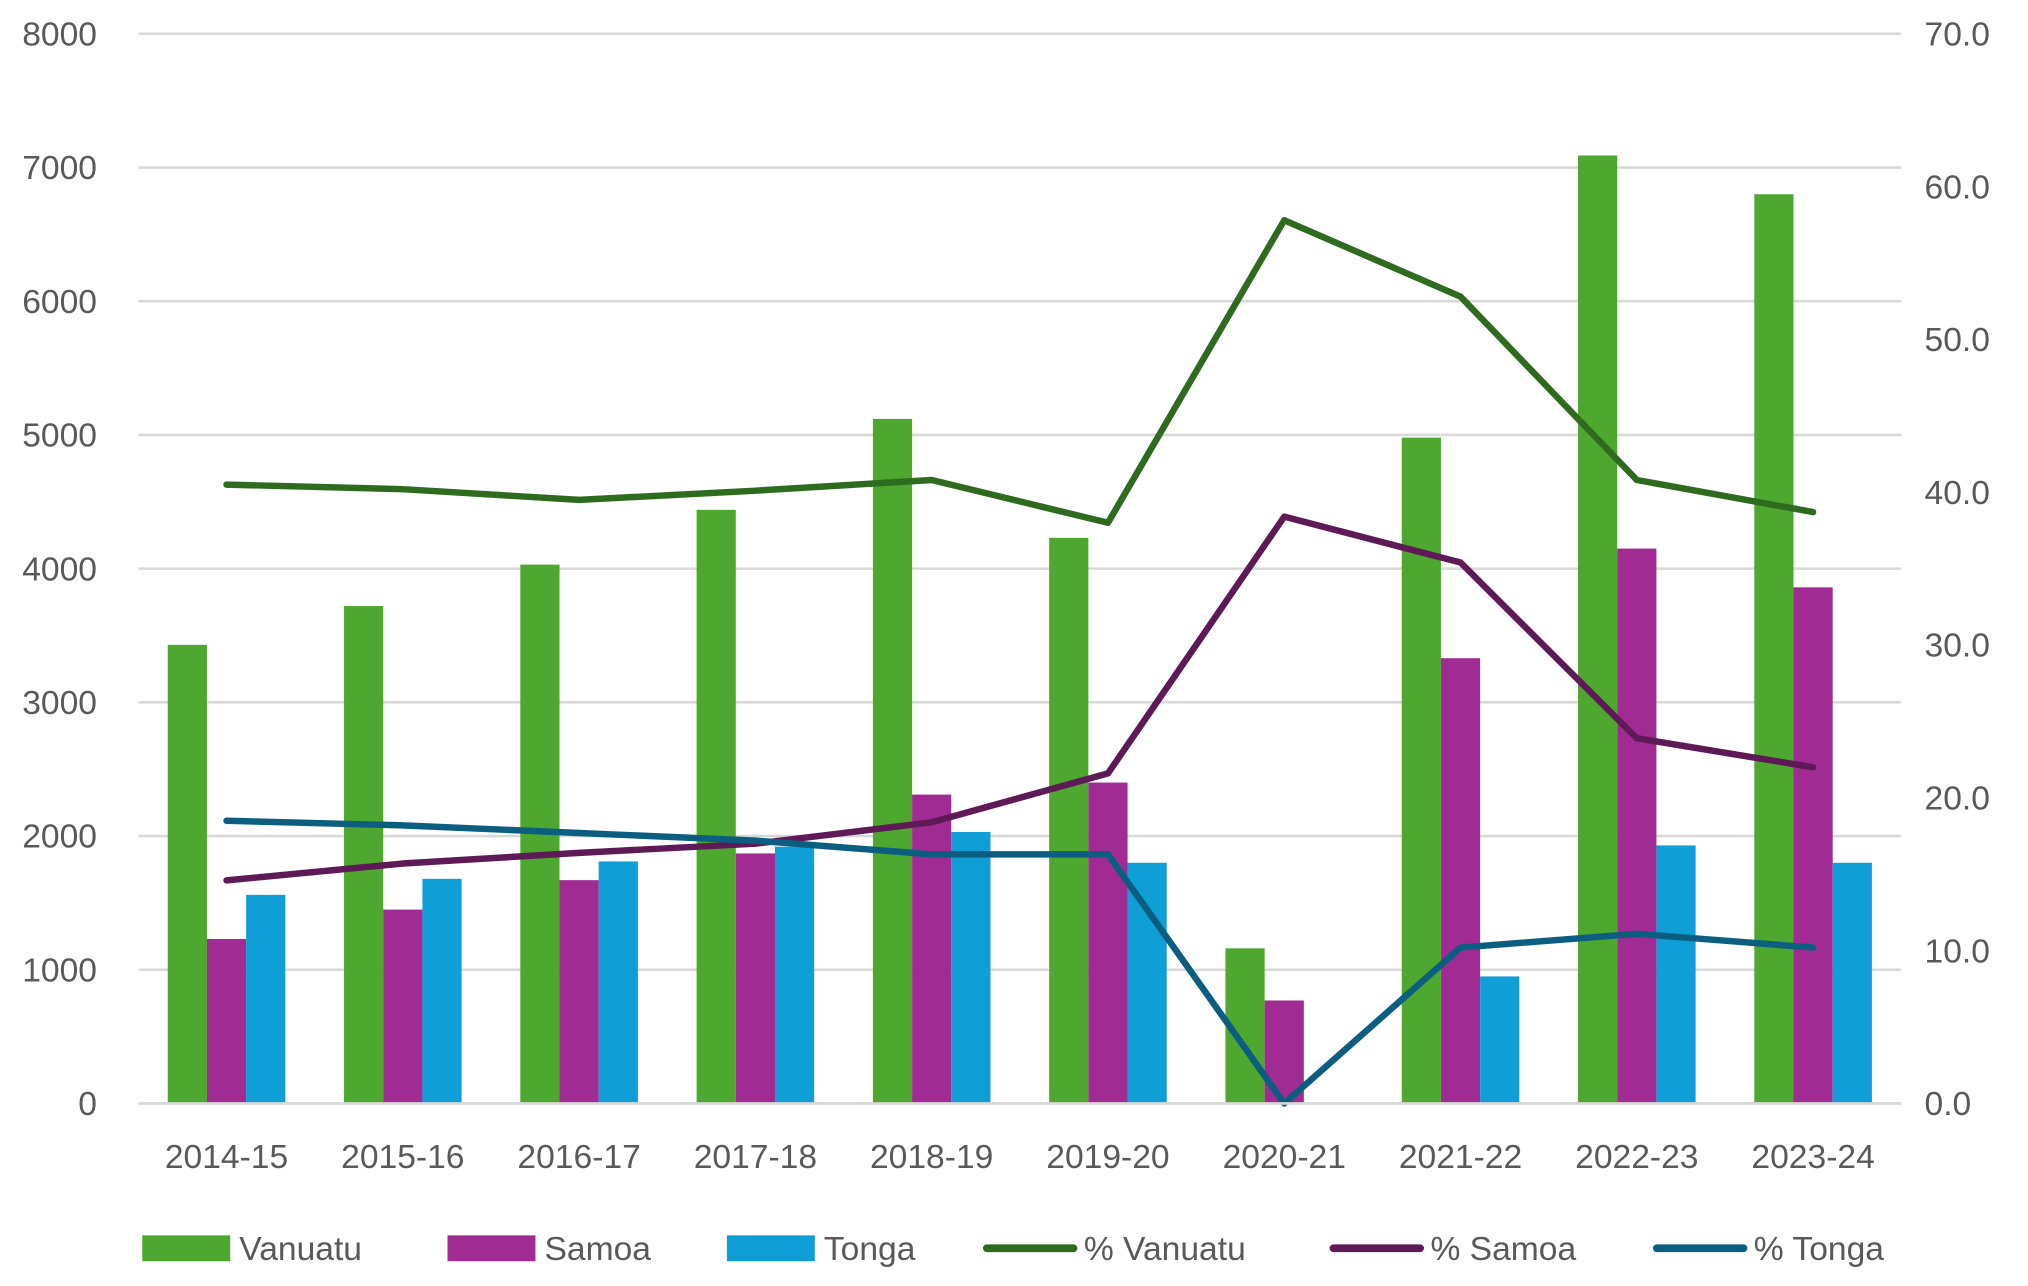 The width and height of the screenshot is (2028, 1286). What do you see at coordinates (578, 1157) in the screenshot?
I see `x-tick-label: 2016-17` at bounding box center [578, 1157].